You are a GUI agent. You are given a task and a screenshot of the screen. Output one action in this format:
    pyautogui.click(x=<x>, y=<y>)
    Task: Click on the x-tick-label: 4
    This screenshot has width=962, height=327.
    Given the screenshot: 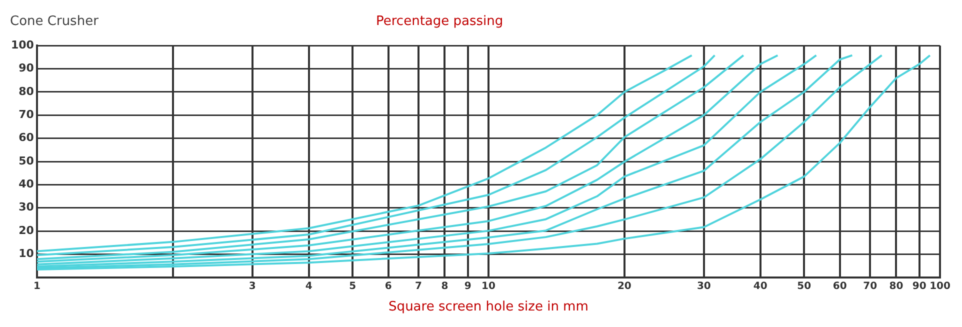 What is the action you would take?
    pyautogui.click(x=308, y=286)
    